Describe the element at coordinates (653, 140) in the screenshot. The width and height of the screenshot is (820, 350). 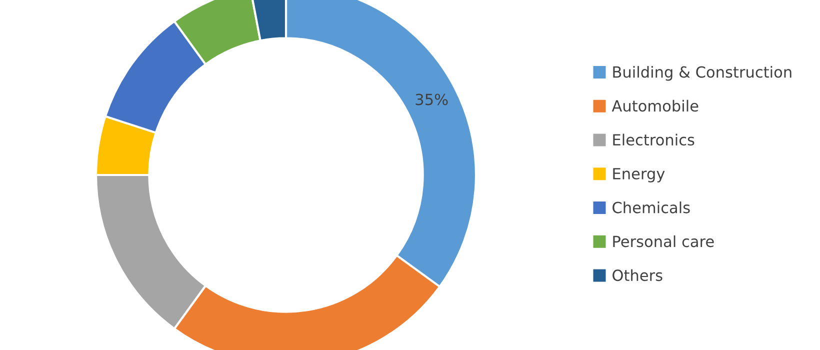
I see `legend-label: Electronics` at that location.